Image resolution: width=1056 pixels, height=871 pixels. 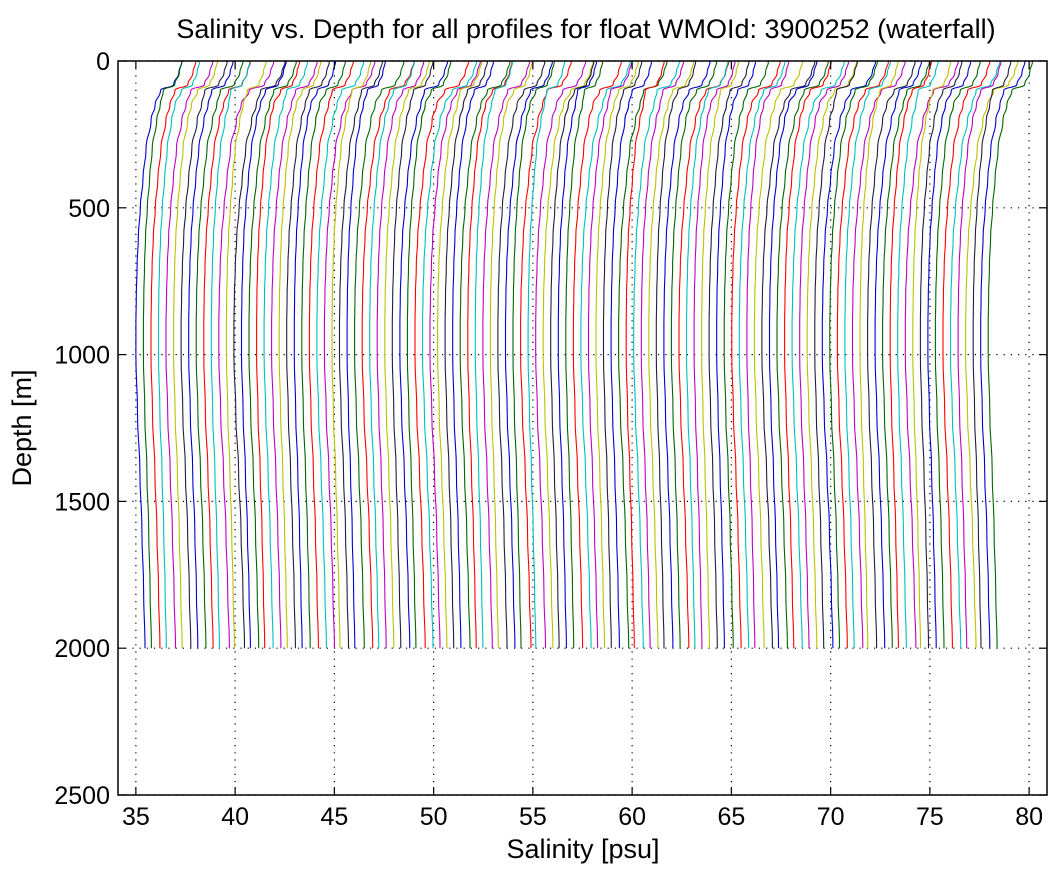 What do you see at coordinates (235, 817) in the screenshot?
I see `x-tick-label: 40` at bounding box center [235, 817].